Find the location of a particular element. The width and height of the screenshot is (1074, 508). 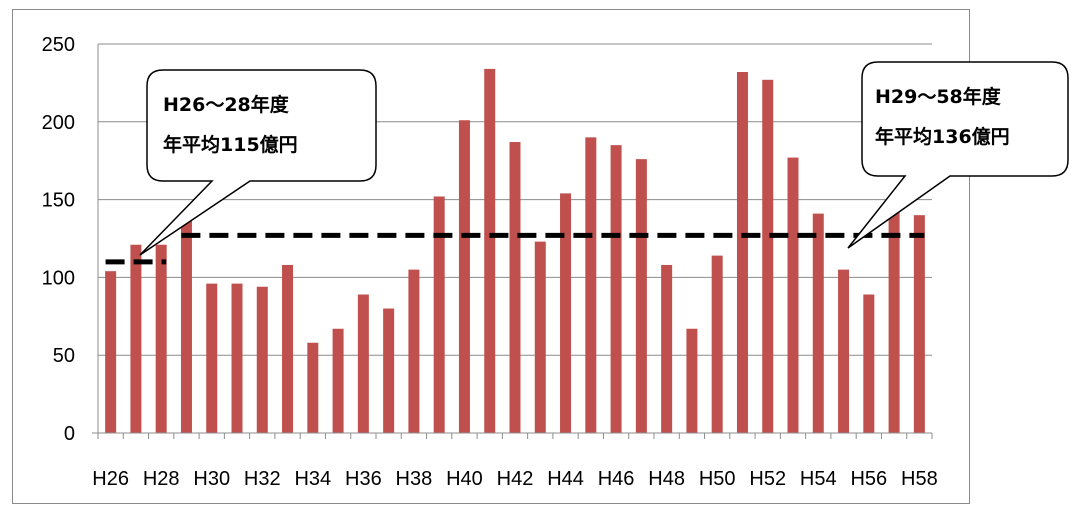

x-tick-label: H46 is located at coordinates (616, 479).